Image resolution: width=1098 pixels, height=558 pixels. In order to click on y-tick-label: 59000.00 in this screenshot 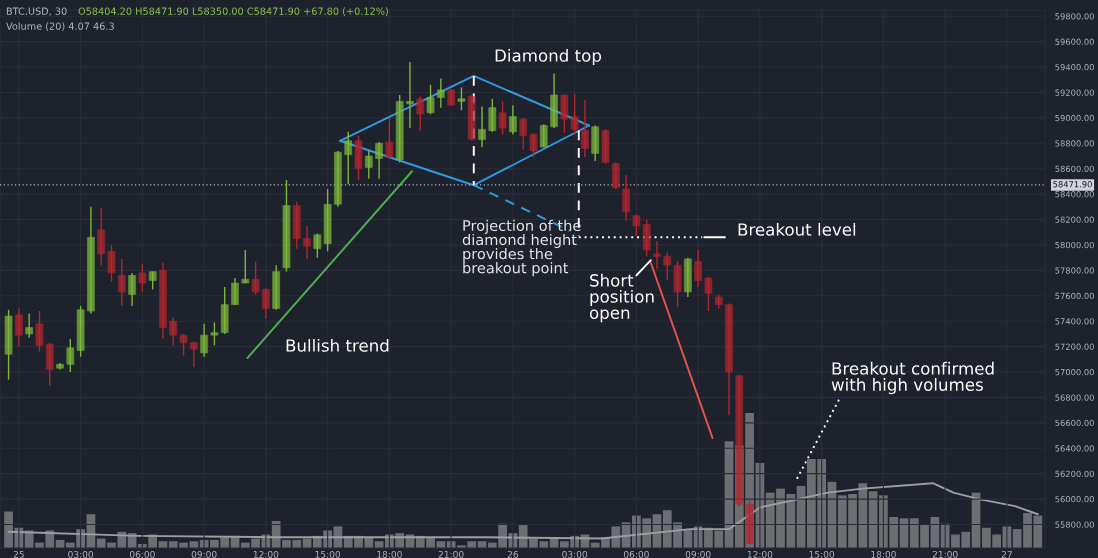, I will do `click(1074, 118)`.